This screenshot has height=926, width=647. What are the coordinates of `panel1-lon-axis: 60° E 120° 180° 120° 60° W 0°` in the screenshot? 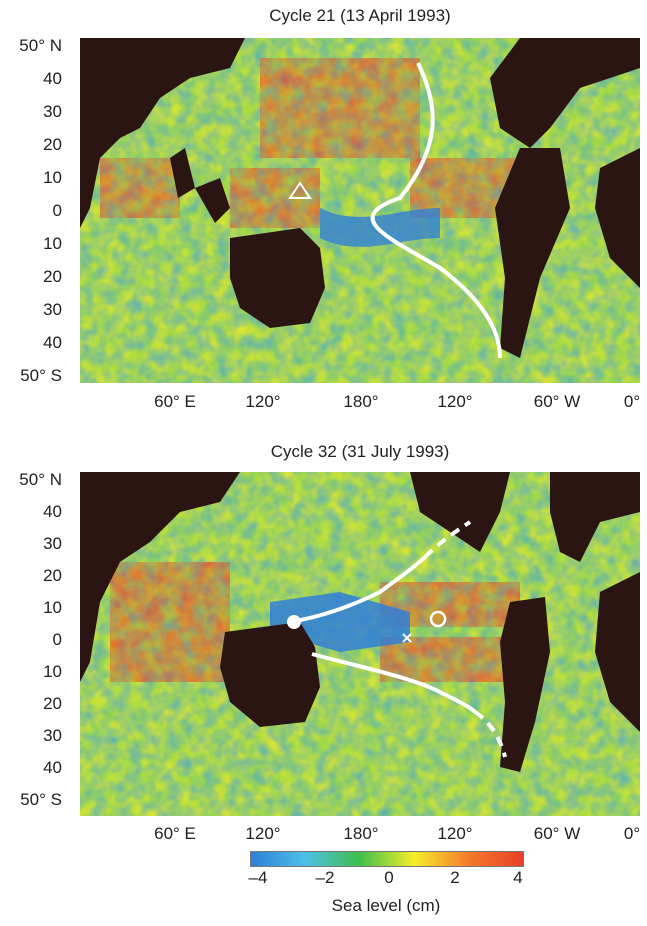 It's located at (360, 404).